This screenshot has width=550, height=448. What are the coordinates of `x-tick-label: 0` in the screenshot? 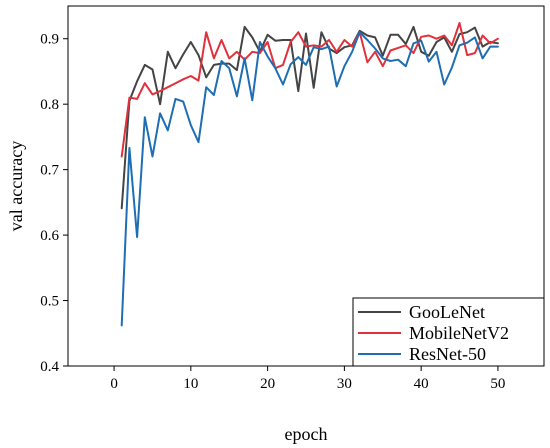 It's located at (114, 384).